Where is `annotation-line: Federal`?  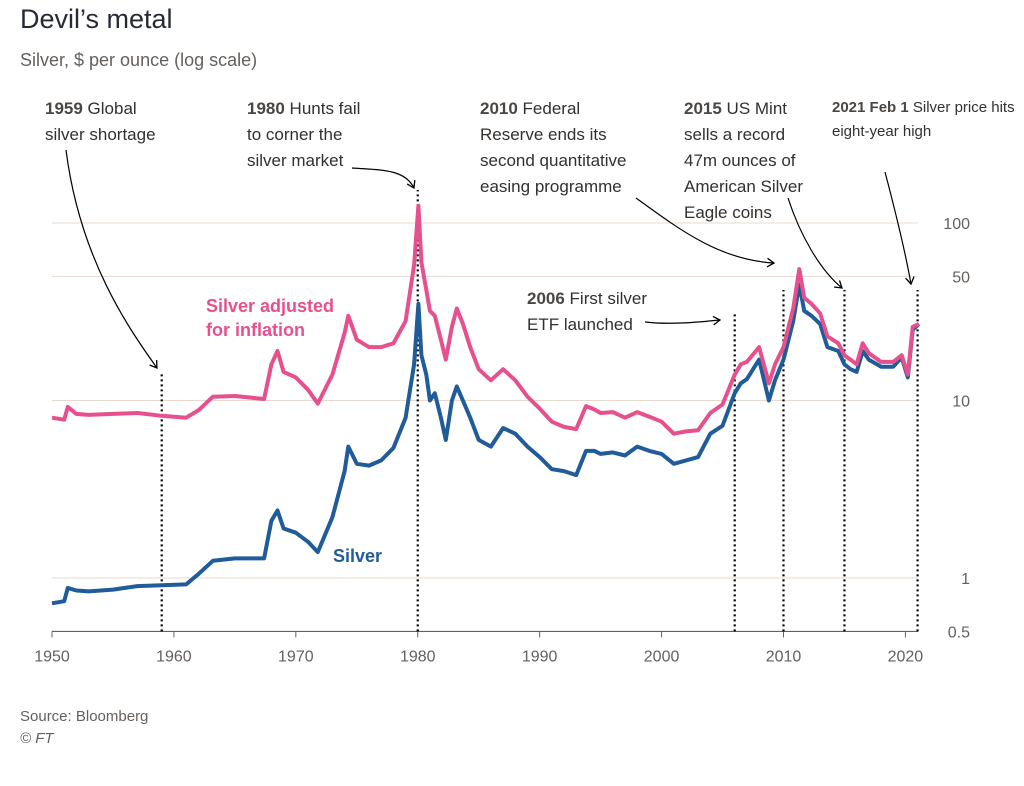 annotation-line: Federal is located at coordinates (552, 108).